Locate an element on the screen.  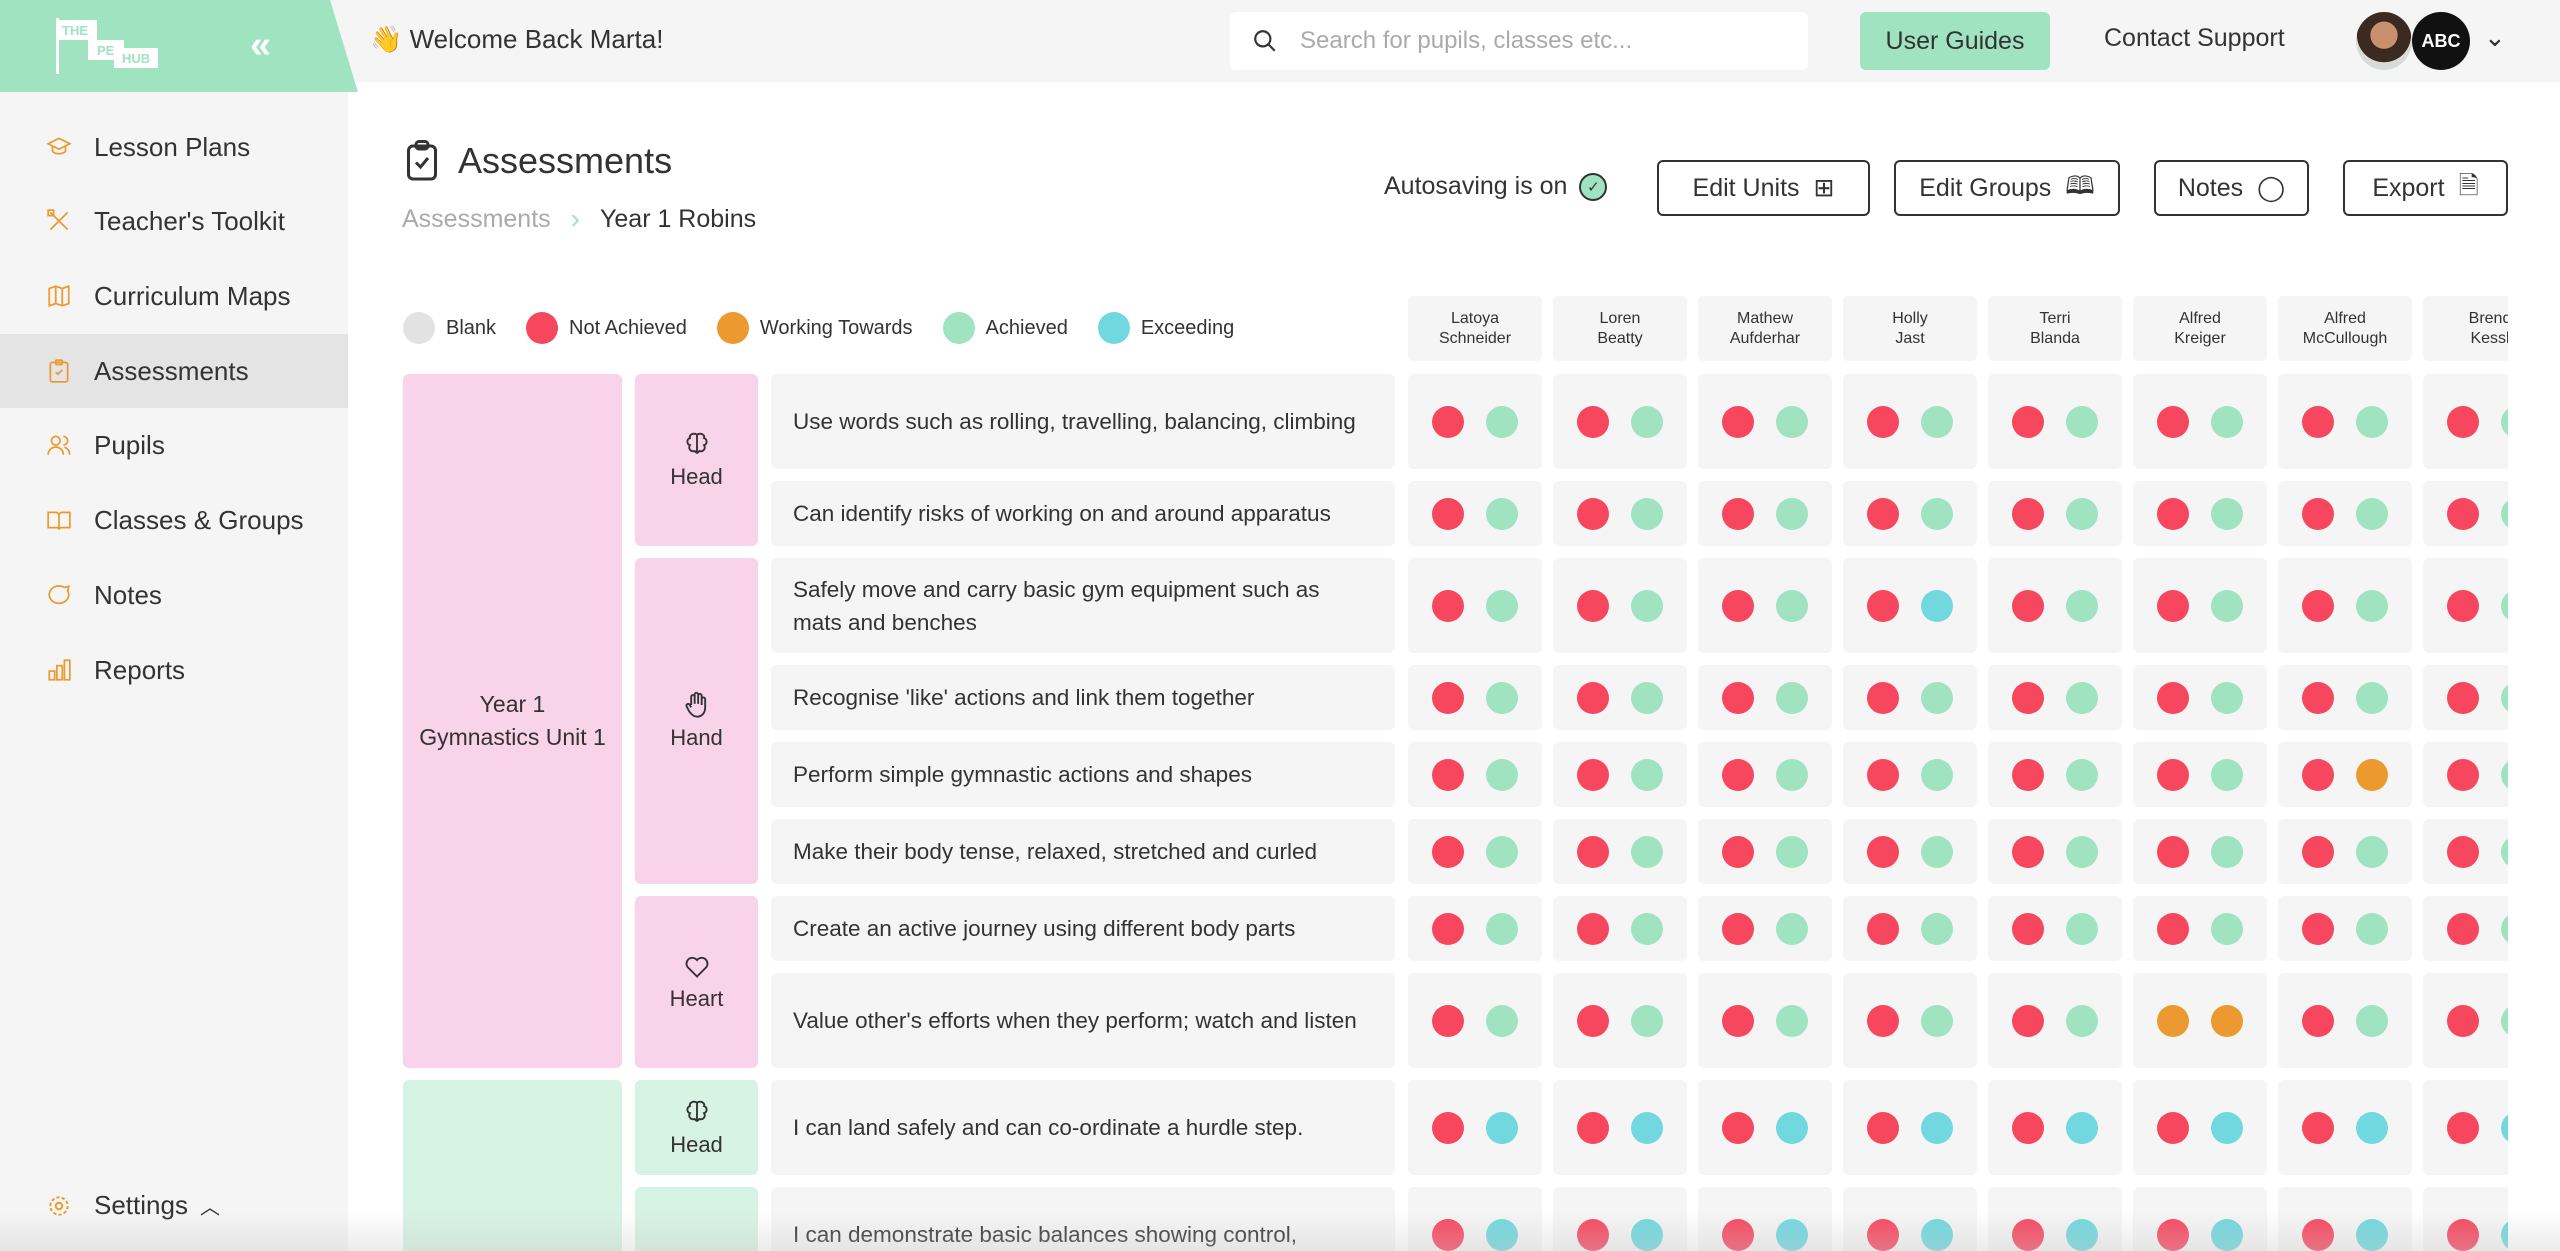
pupil-header: Loren Beatty is located at coordinates (1620, 328).